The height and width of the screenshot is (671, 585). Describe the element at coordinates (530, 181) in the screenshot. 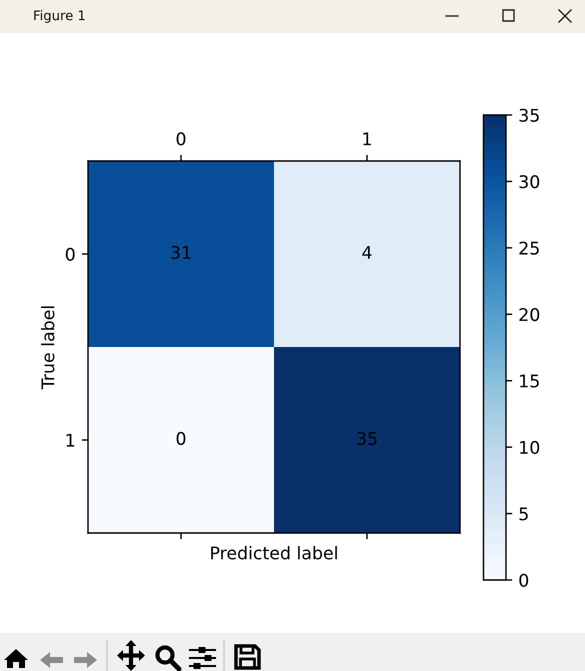

I see `color-bar-label: 30` at that location.